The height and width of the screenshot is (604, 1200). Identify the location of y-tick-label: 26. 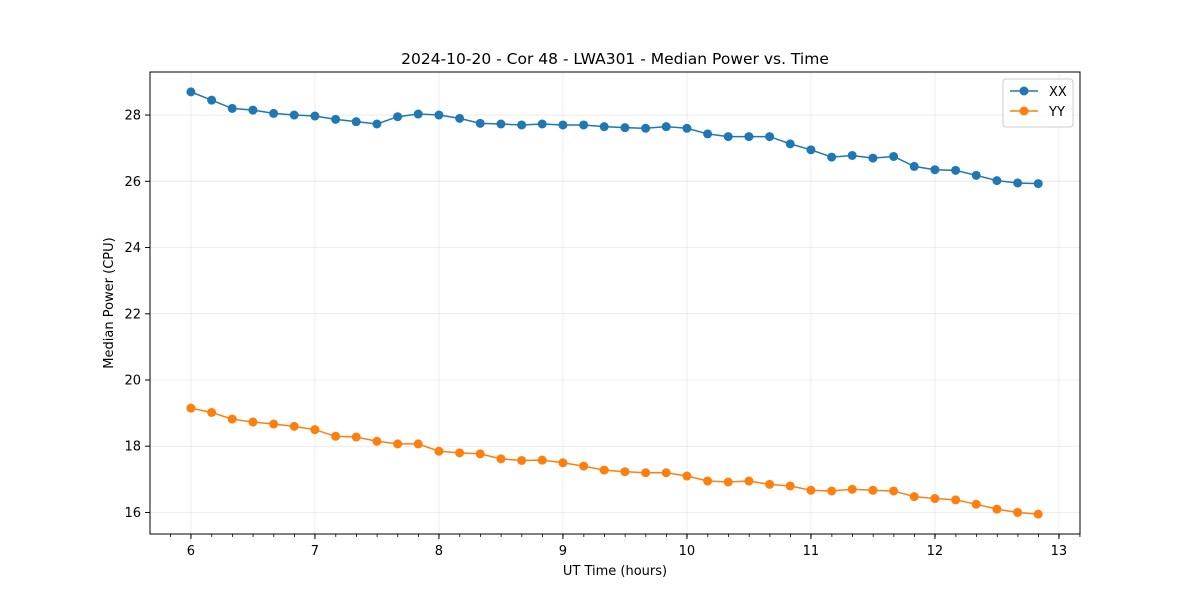
(132, 182).